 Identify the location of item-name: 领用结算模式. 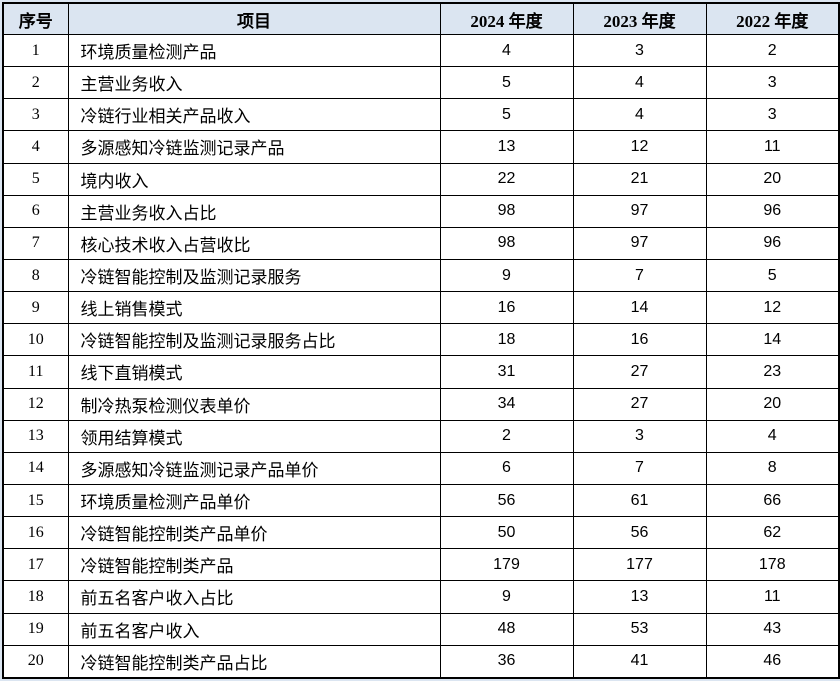
(254, 436).